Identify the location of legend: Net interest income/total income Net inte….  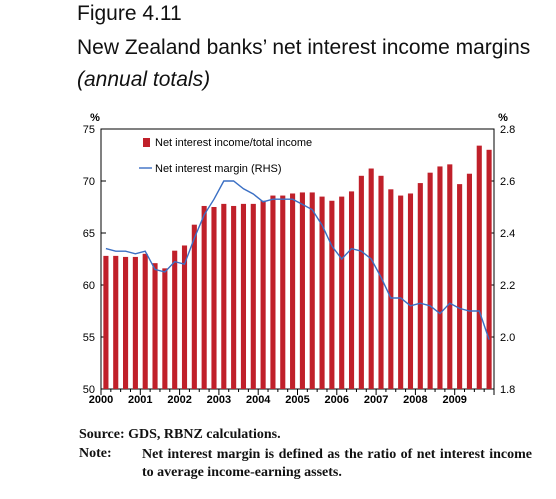
(225, 156).